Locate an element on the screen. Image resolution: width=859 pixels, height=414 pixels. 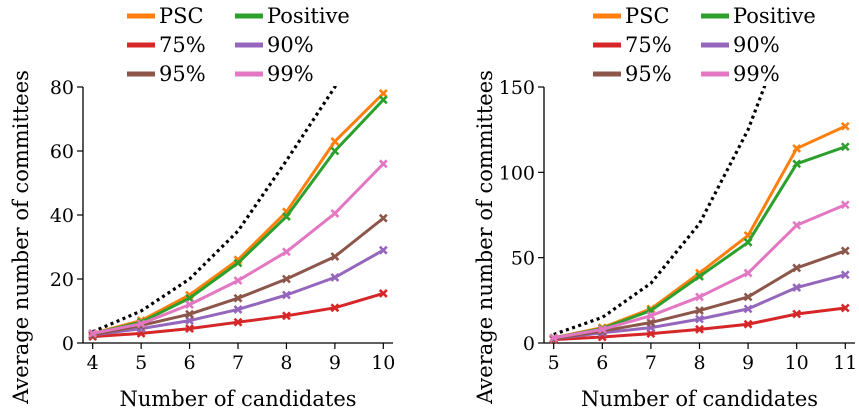
y-tick-label: 150 is located at coordinates (517, 88).